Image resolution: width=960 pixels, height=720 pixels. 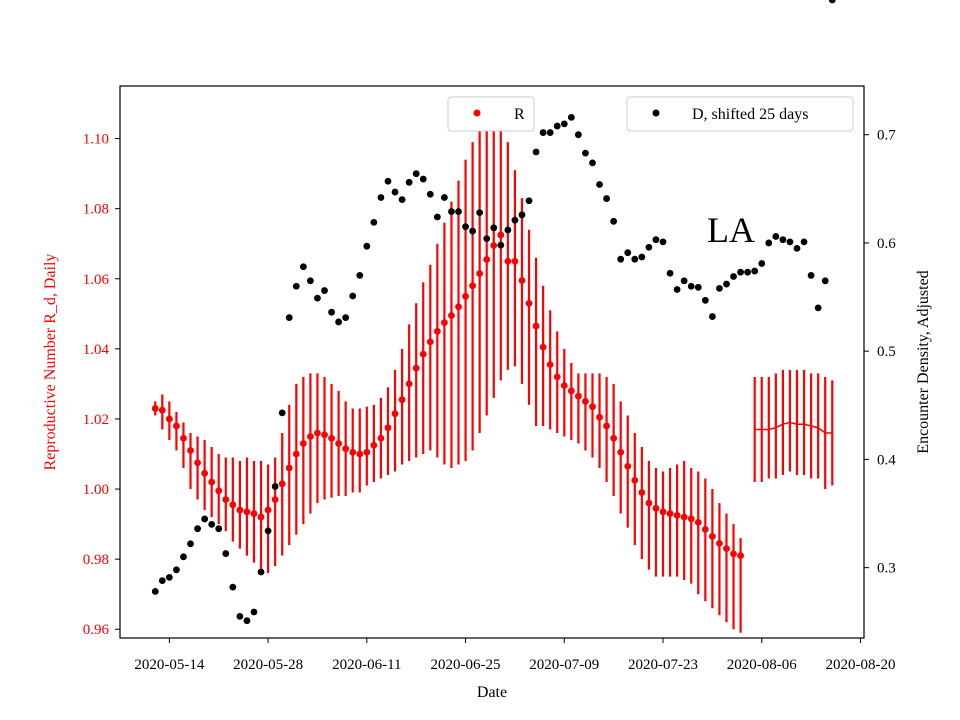 What do you see at coordinates (886, 352) in the screenshot?
I see `right-y-tick-label: 0.5` at bounding box center [886, 352].